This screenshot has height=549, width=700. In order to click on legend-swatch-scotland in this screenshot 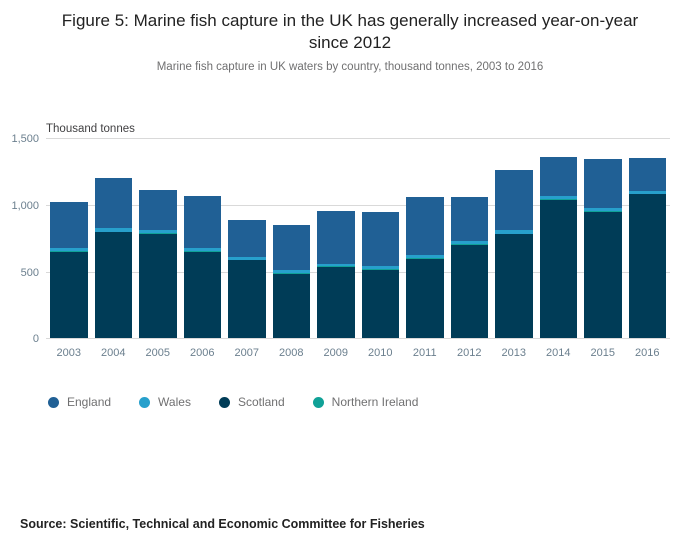, I will do `click(224, 402)`.